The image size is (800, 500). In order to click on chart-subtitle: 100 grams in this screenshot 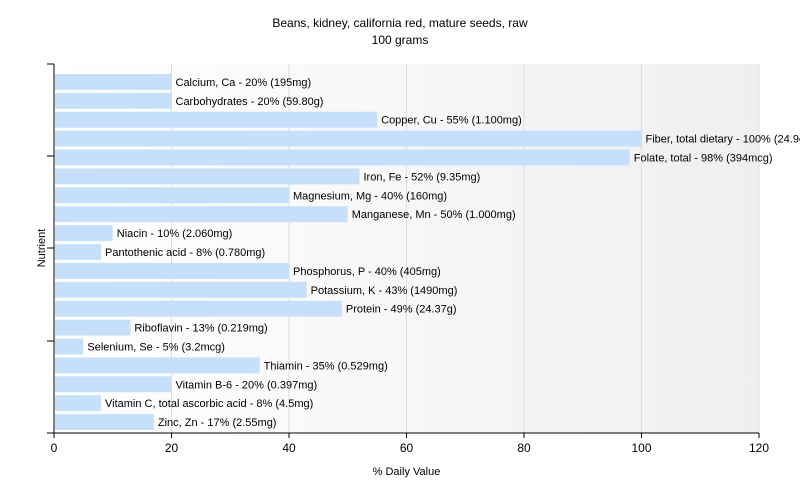, I will do `click(400, 40)`.